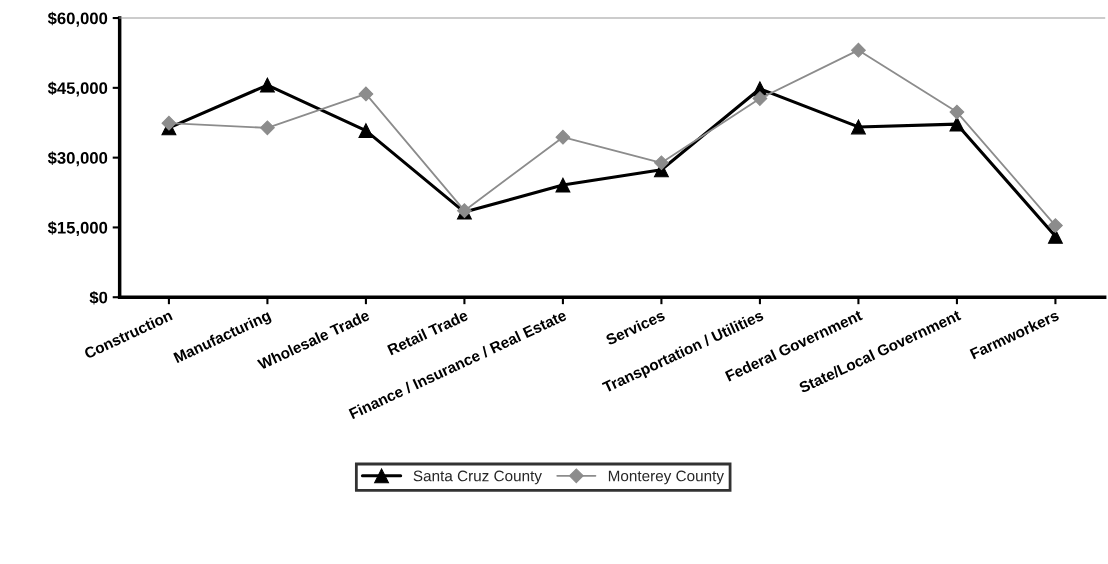  What do you see at coordinates (666, 477) in the screenshot?
I see `legend-label: Monterey County` at bounding box center [666, 477].